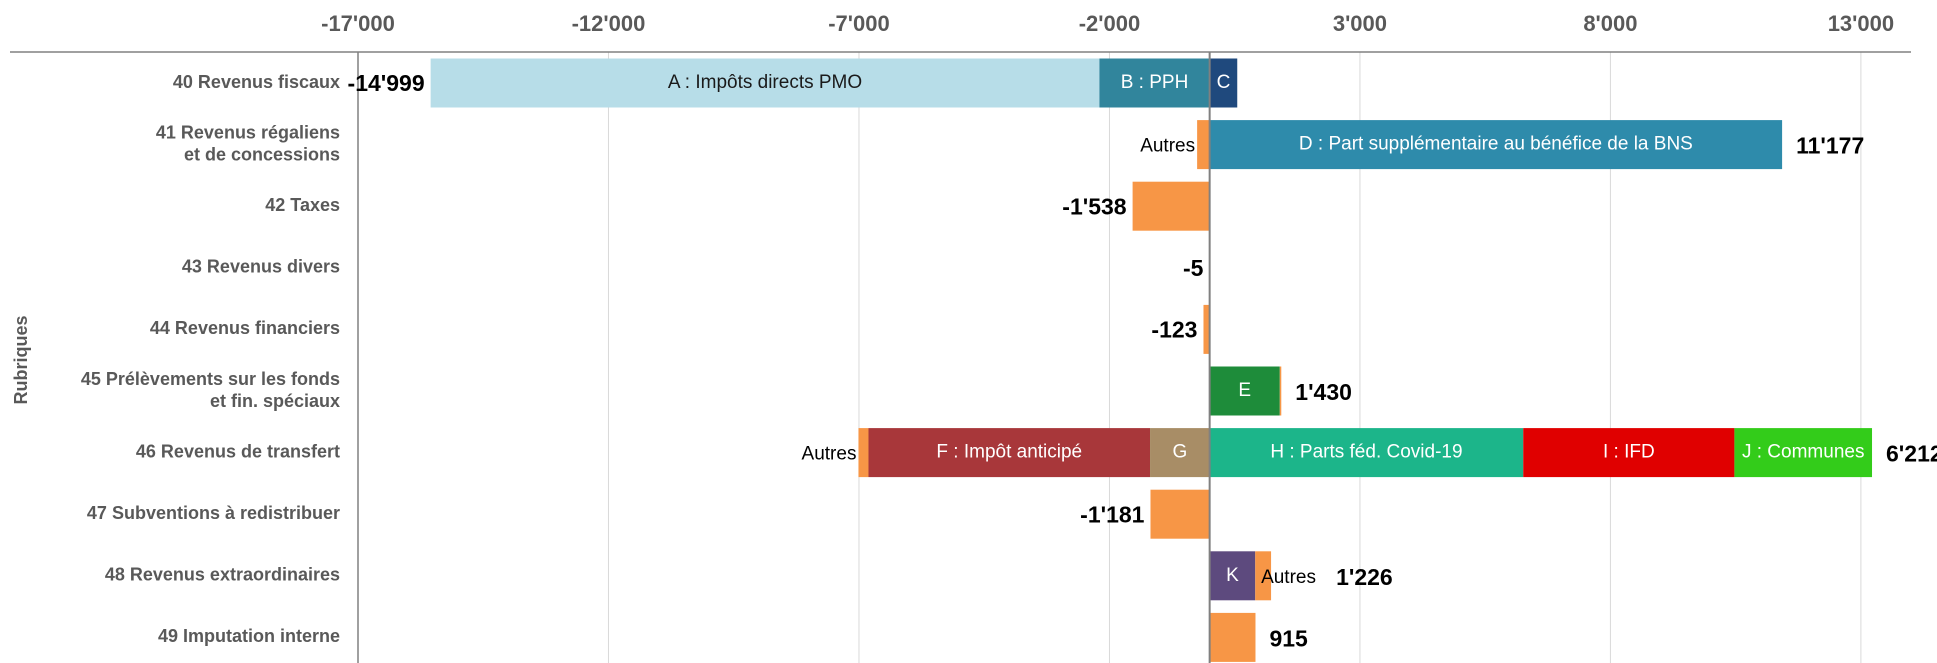 The height and width of the screenshot is (663, 1937). What do you see at coordinates (249, 636) in the screenshot?
I see `category-label: 49 Imputation interne` at bounding box center [249, 636].